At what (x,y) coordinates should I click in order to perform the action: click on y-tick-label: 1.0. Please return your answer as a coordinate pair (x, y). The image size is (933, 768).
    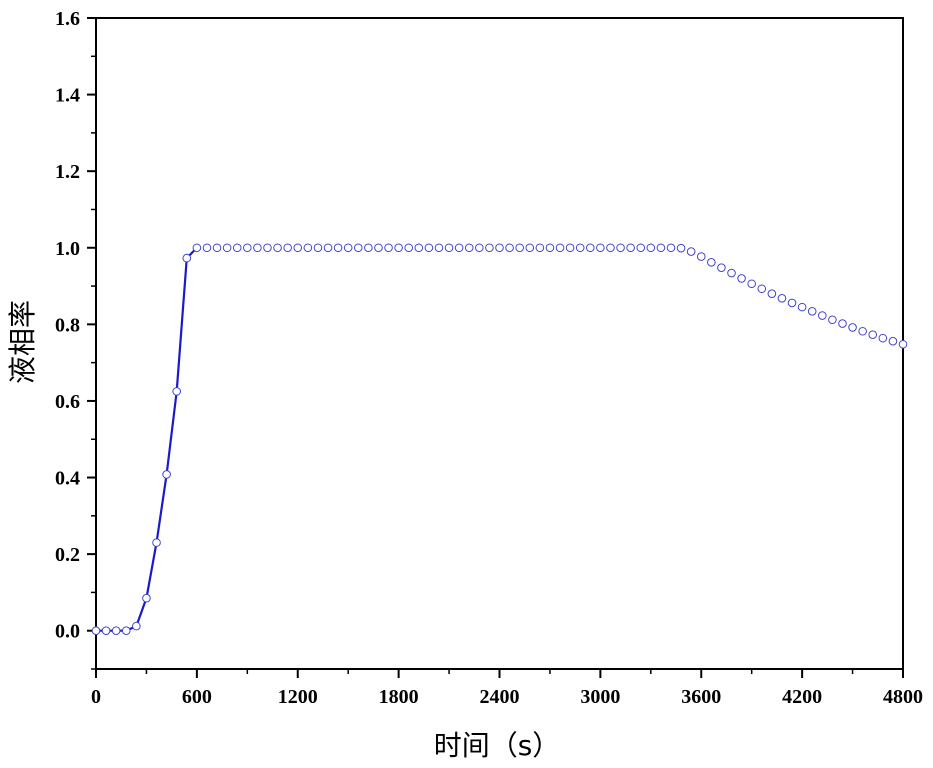
    Looking at the image, I should click on (67, 249).